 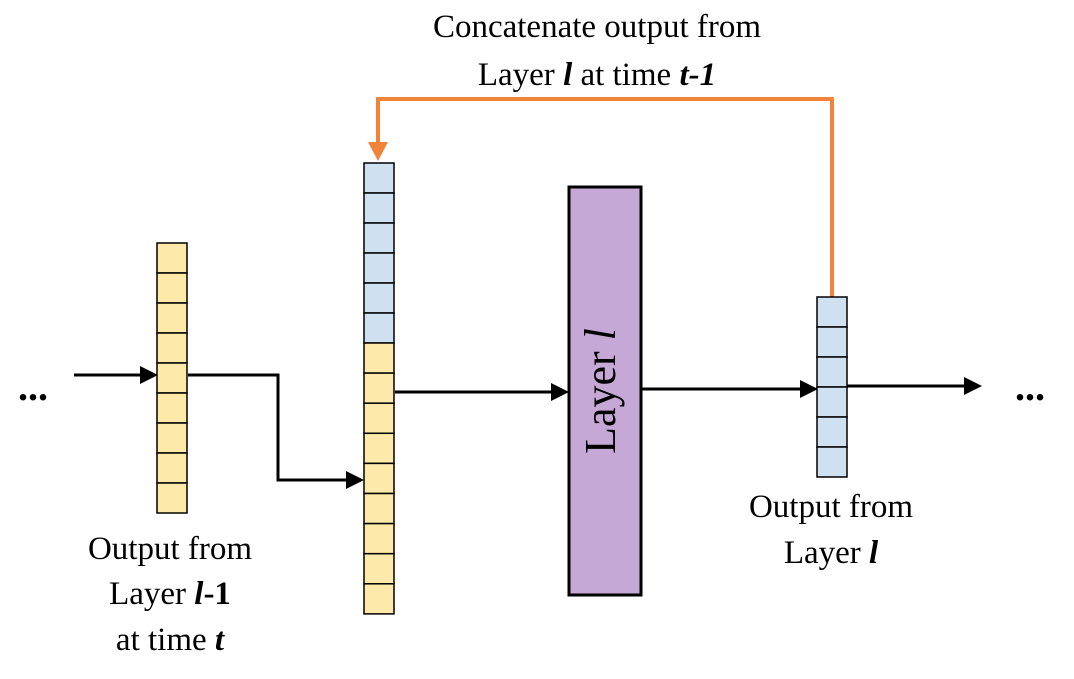 I want to click on concat-vector-input-part, so click(x=379, y=478).